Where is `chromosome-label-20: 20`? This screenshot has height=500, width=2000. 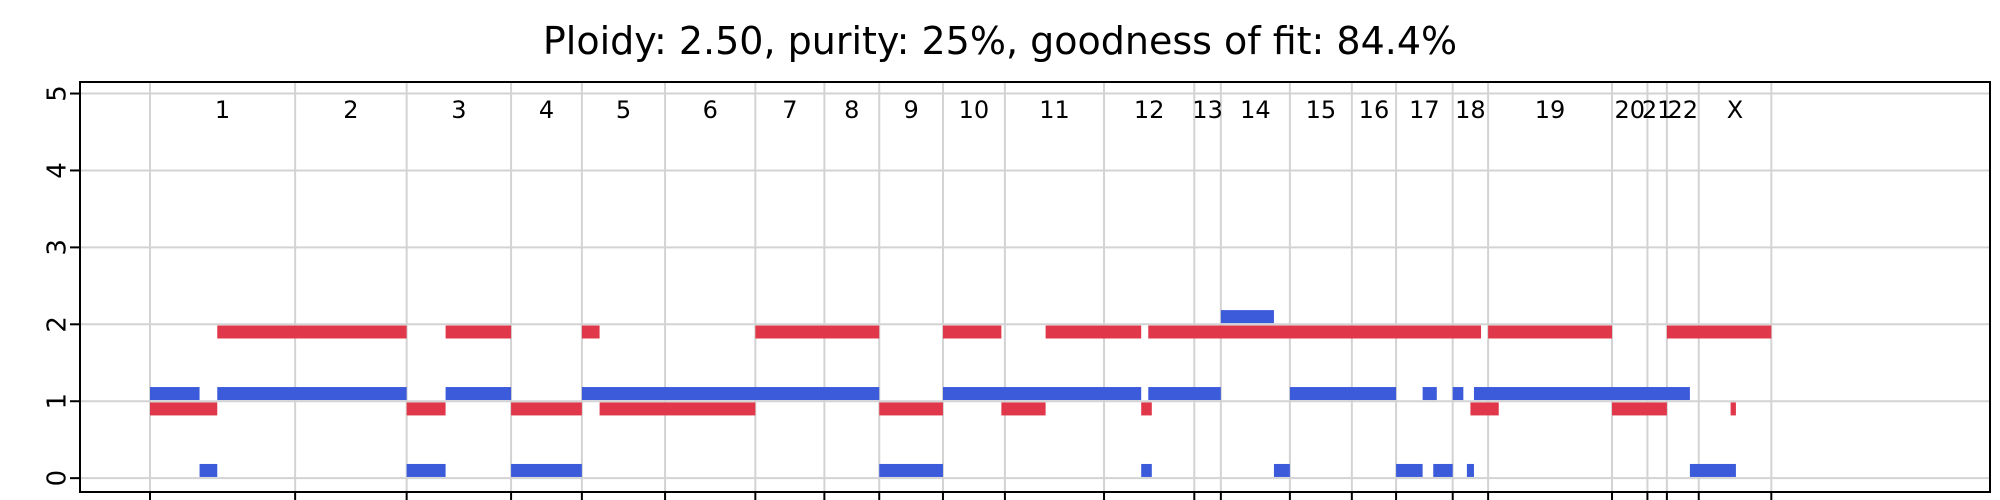
chromosome-label-20: 20 is located at coordinates (1629, 110).